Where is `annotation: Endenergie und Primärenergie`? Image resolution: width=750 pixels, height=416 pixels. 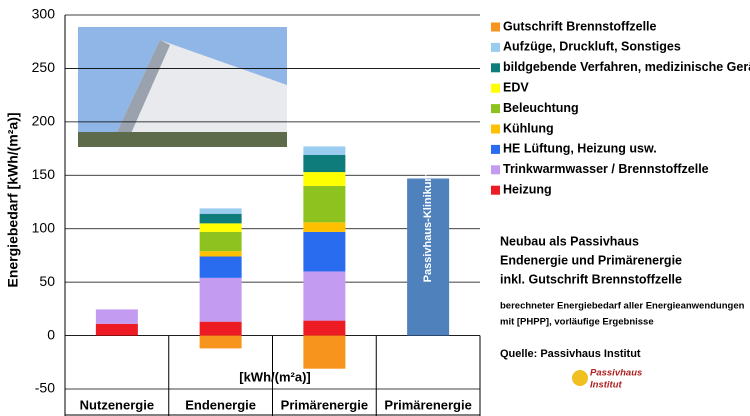 annotation: Endenergie und Primärenergie is located at coordinates (591, 260).